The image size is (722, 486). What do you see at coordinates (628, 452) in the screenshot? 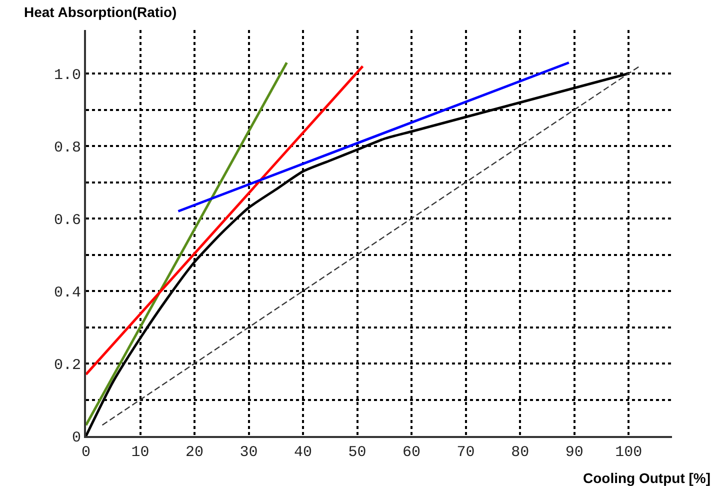
I see `x-tick-label: 100` at bounding box center [628, 452].